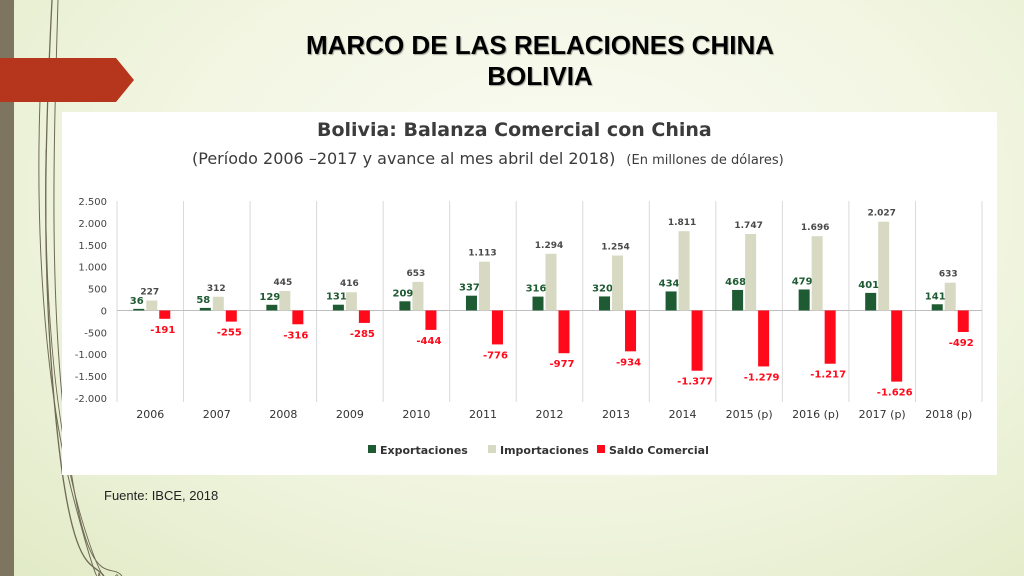 The image size is (1024, 576). What do you see at coordinates (161, 495) in the screenshot?
I see `source-note: Fuente: IBCE, 2018` at bounding box center [161, 495].